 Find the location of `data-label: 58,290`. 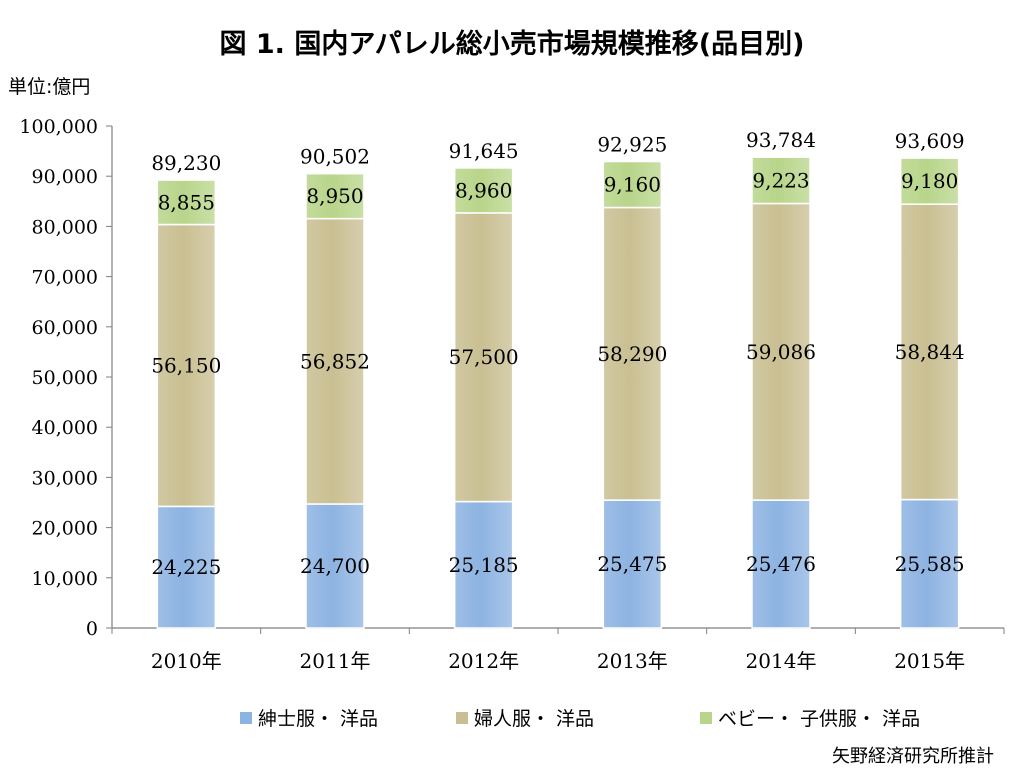

data-label: 58,290 is located at coordinates (632, 354).